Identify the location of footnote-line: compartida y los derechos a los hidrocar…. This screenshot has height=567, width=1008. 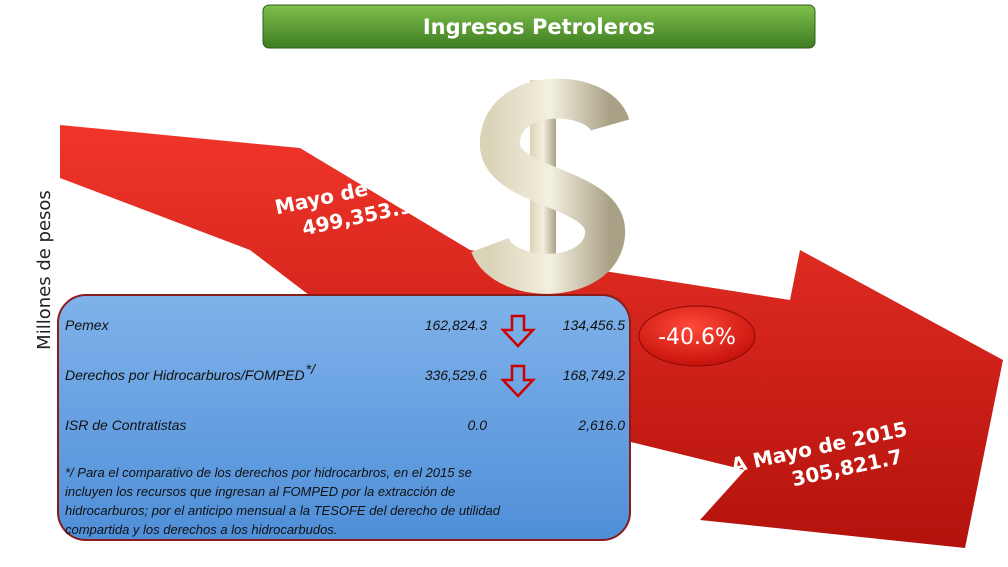
(201, 529).